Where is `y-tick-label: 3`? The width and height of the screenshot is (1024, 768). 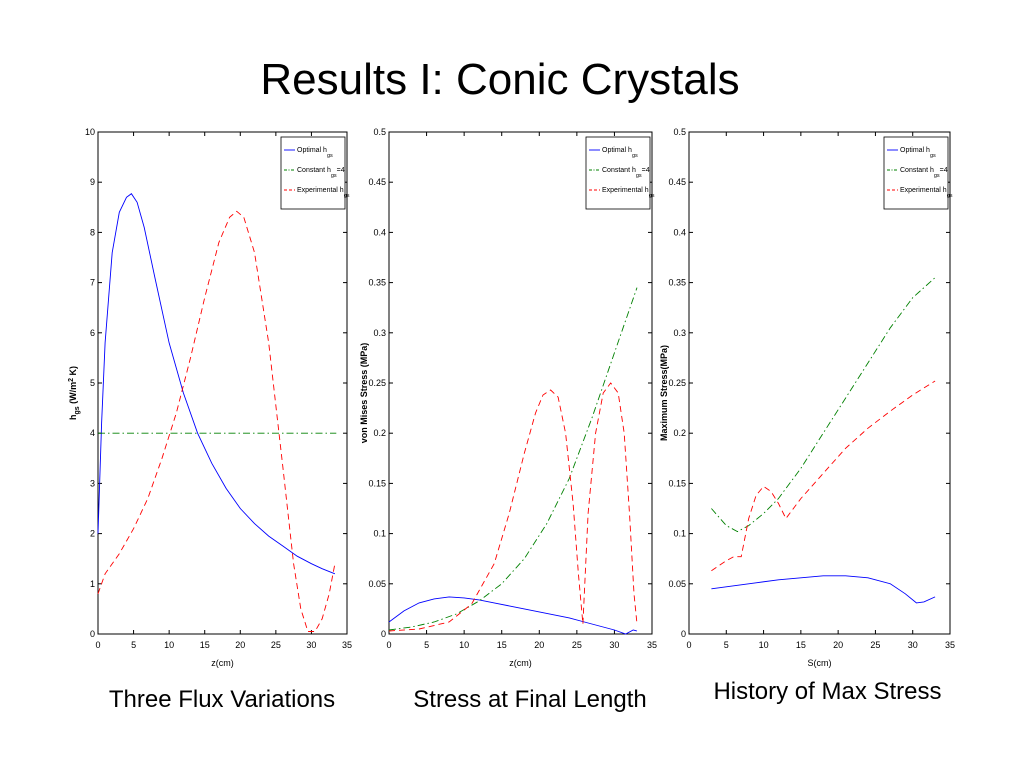 y-tick-label: 3 is located at coordinates (92, 483).